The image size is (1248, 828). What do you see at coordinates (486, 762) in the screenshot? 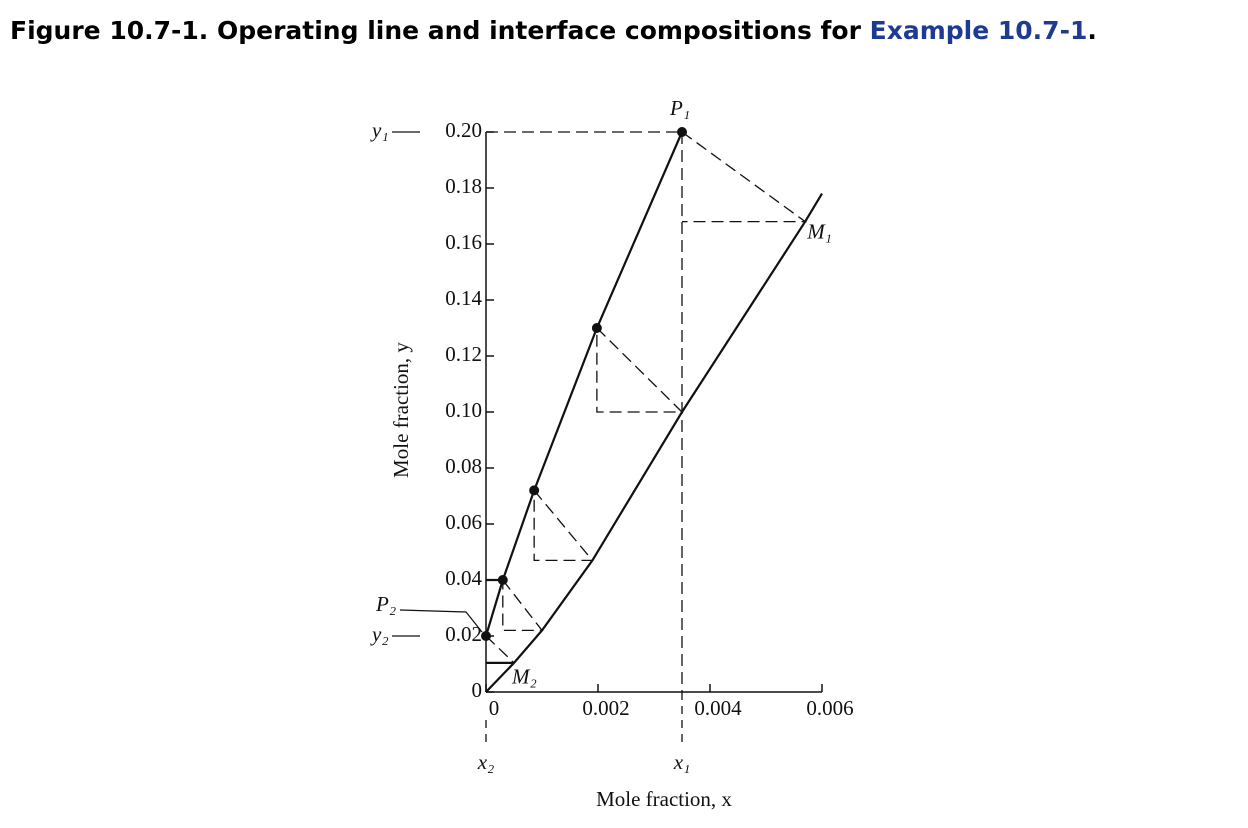
I see `annotation: x₂` at bounding box center [486, 762].